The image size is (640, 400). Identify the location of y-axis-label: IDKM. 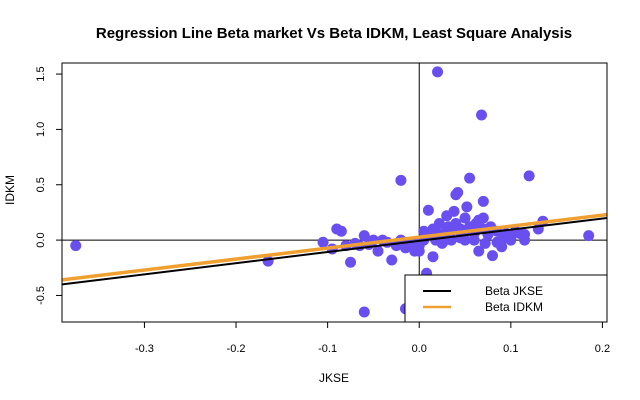
(10, 190).